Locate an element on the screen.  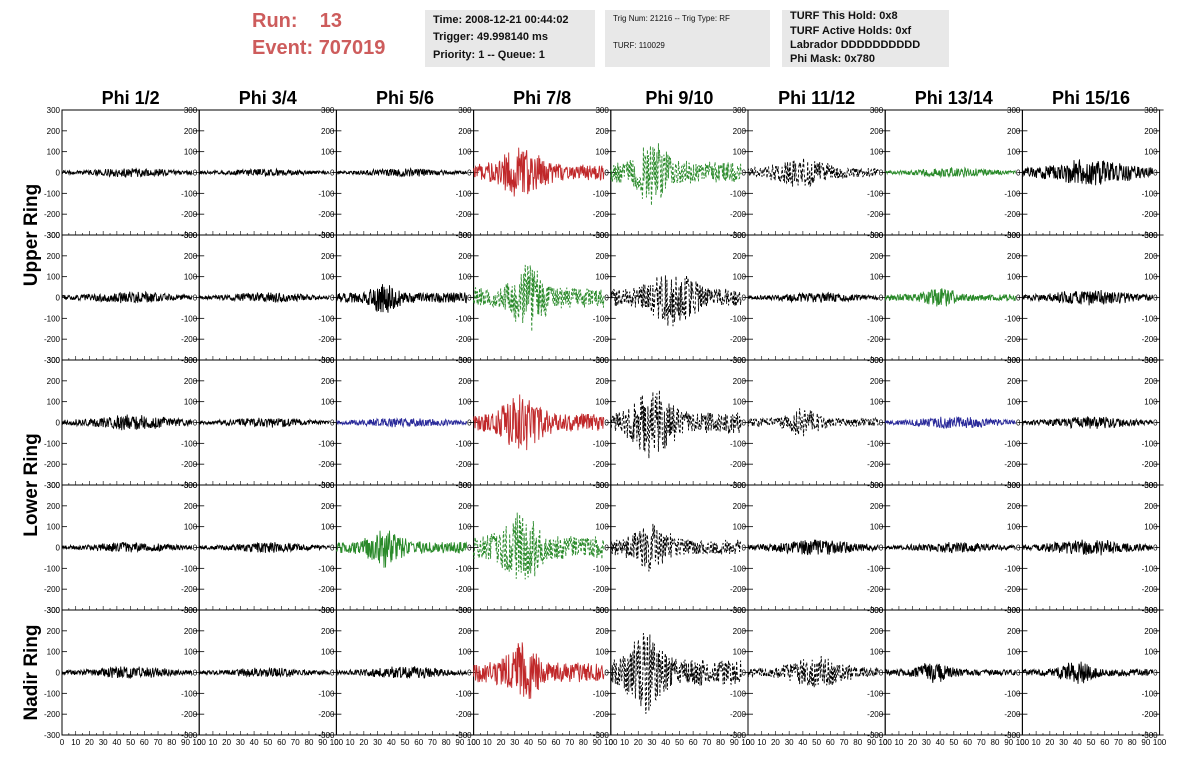
x-tick-label: 60 is located at coordinates (693, 742).